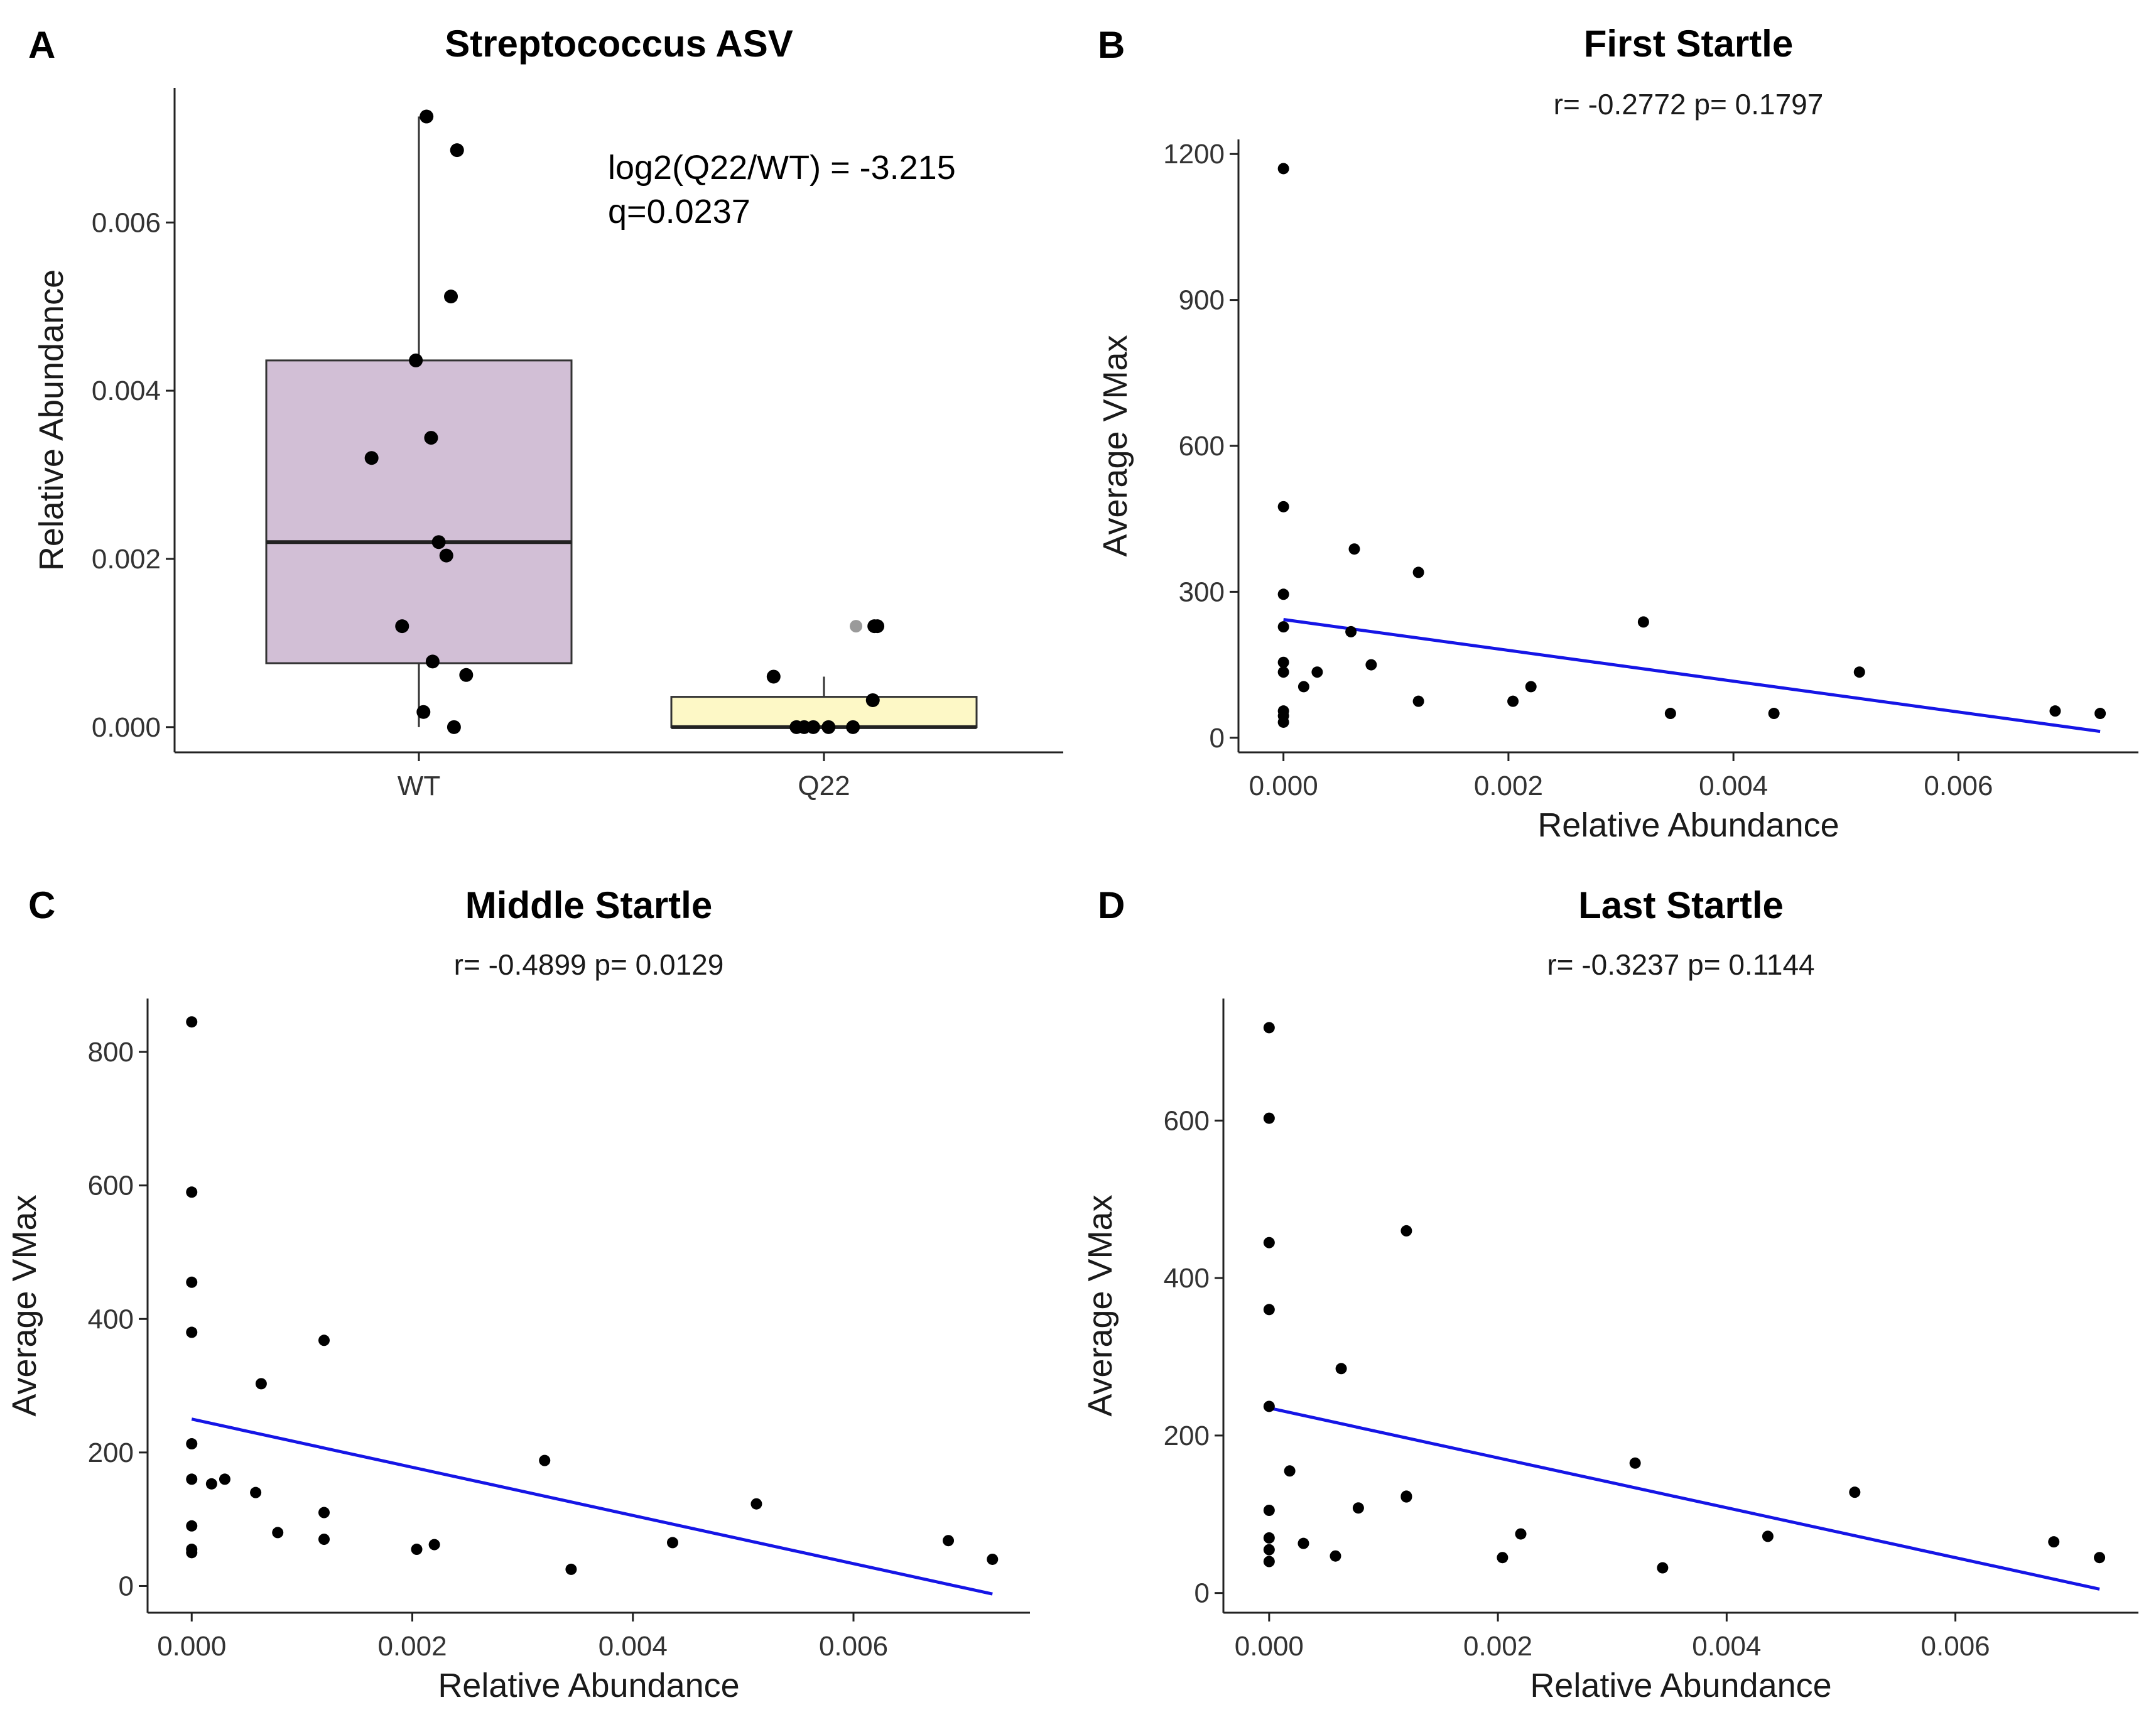 This screenshot has width=2156, height=1727. What do you see at coordinates (1202, 446) in the screenshot?
I see `y-tick-label: 600` at bounding box center [1202, 446].